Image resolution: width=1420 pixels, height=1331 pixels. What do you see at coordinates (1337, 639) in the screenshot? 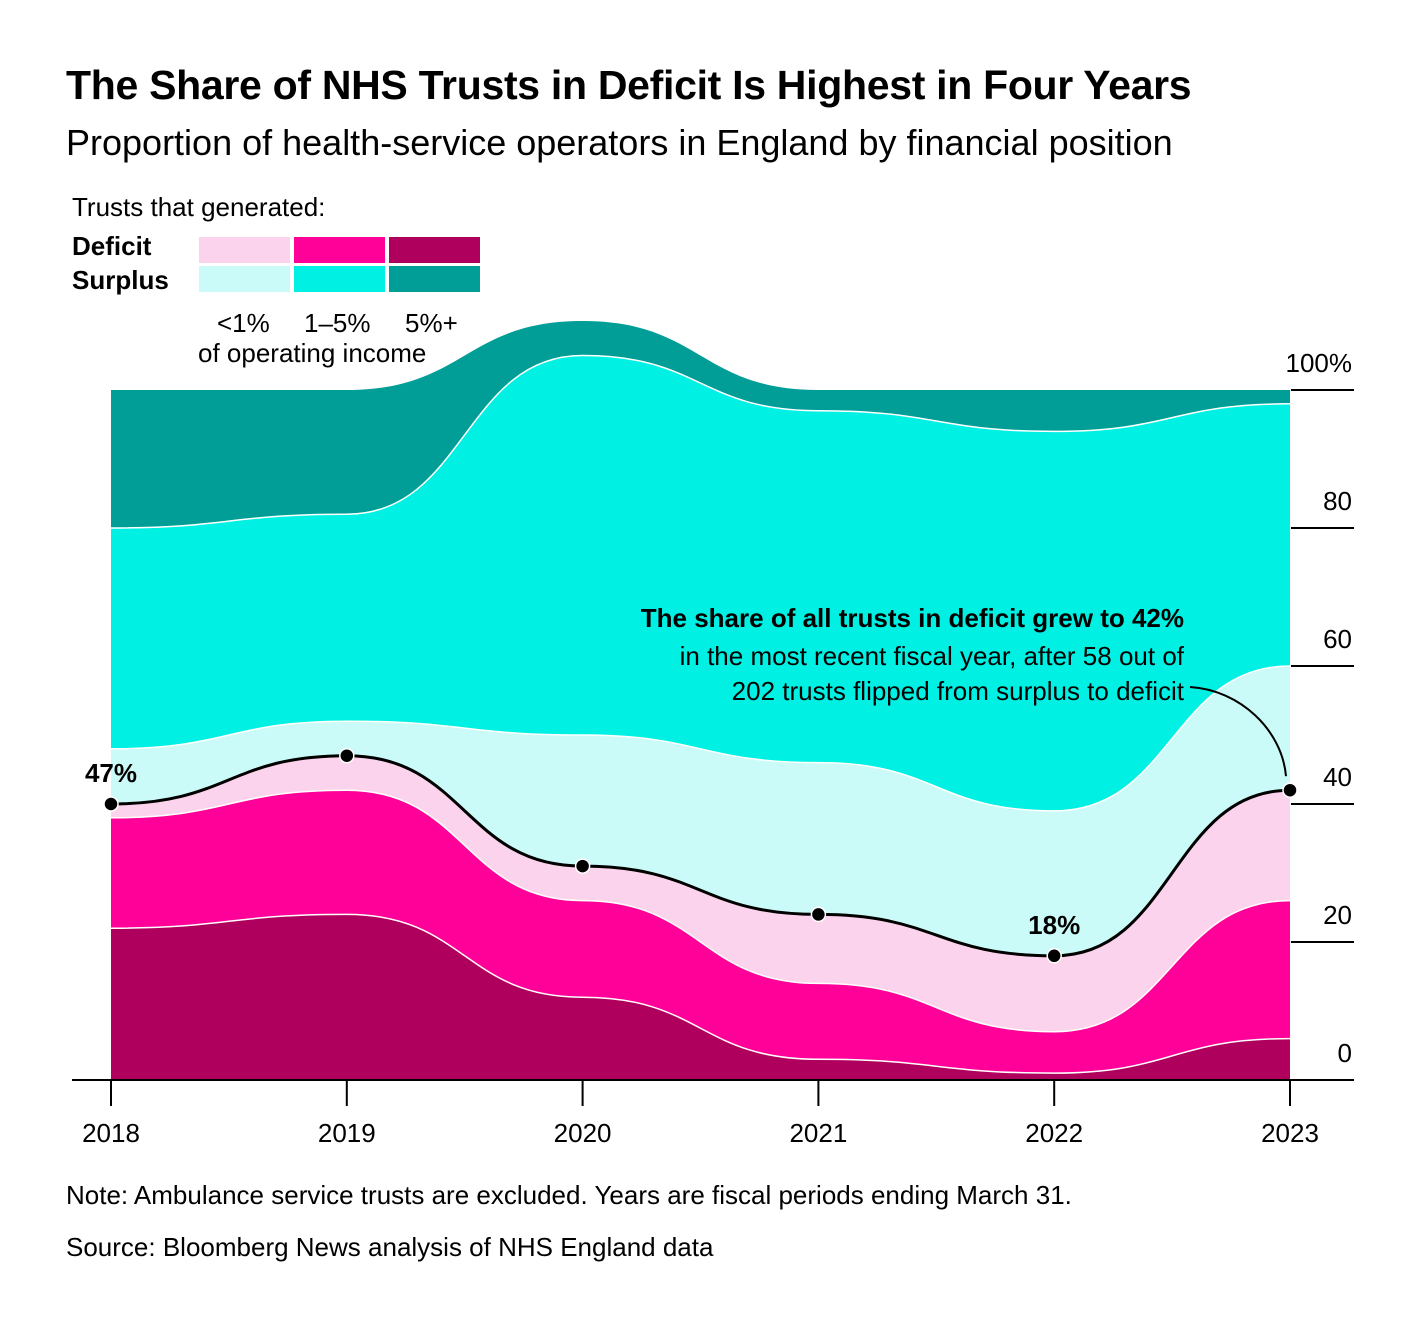
I see `y-tick-label: 60` at bounding box center [1337, 639].